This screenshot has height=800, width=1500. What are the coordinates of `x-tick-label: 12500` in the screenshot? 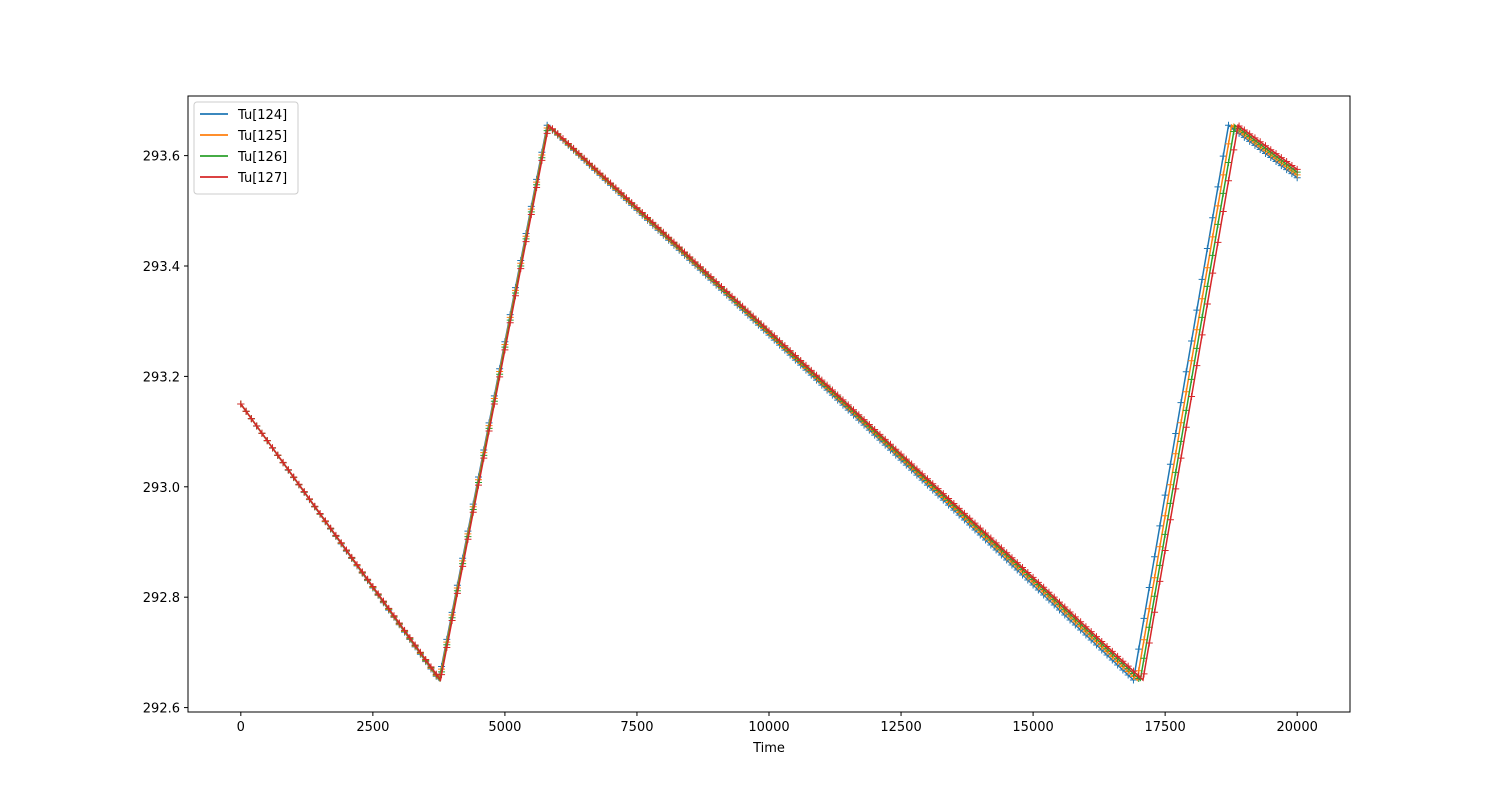 It's located at (900, 727).